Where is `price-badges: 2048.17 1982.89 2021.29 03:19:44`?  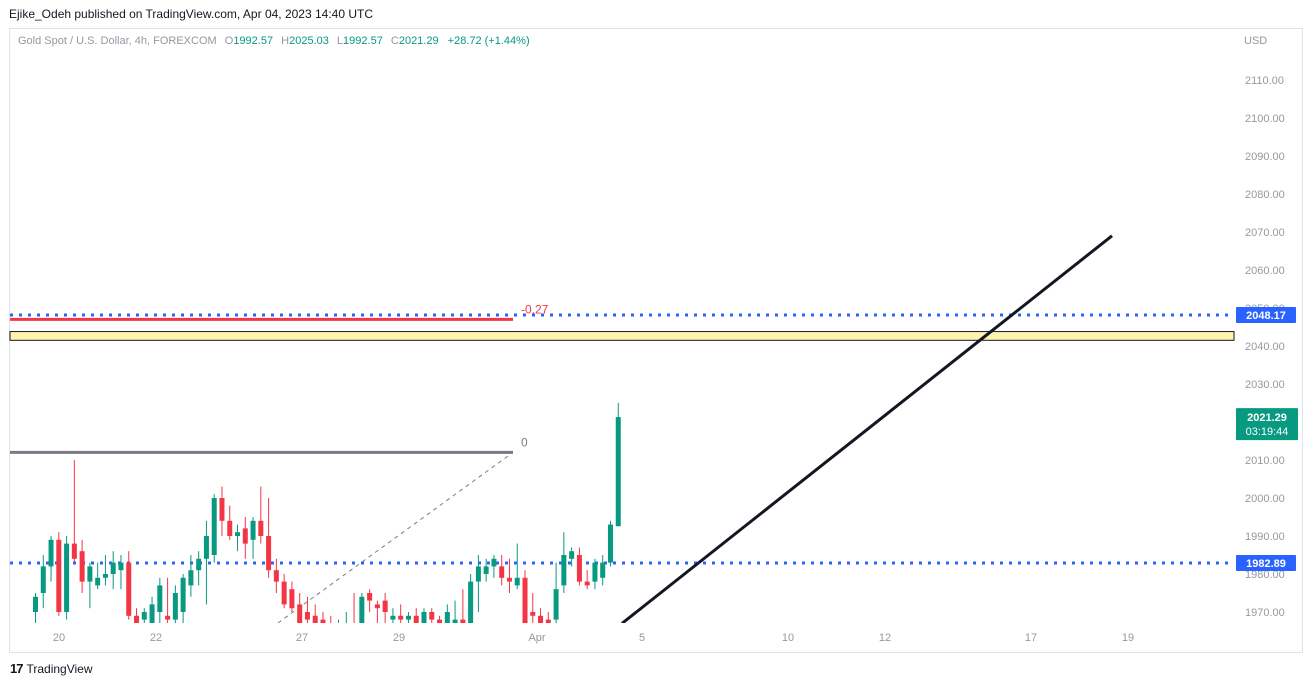 price-badges: 2048.17 1982.89 2021.29 03:19:44 is located at coordinates (1267, 439).